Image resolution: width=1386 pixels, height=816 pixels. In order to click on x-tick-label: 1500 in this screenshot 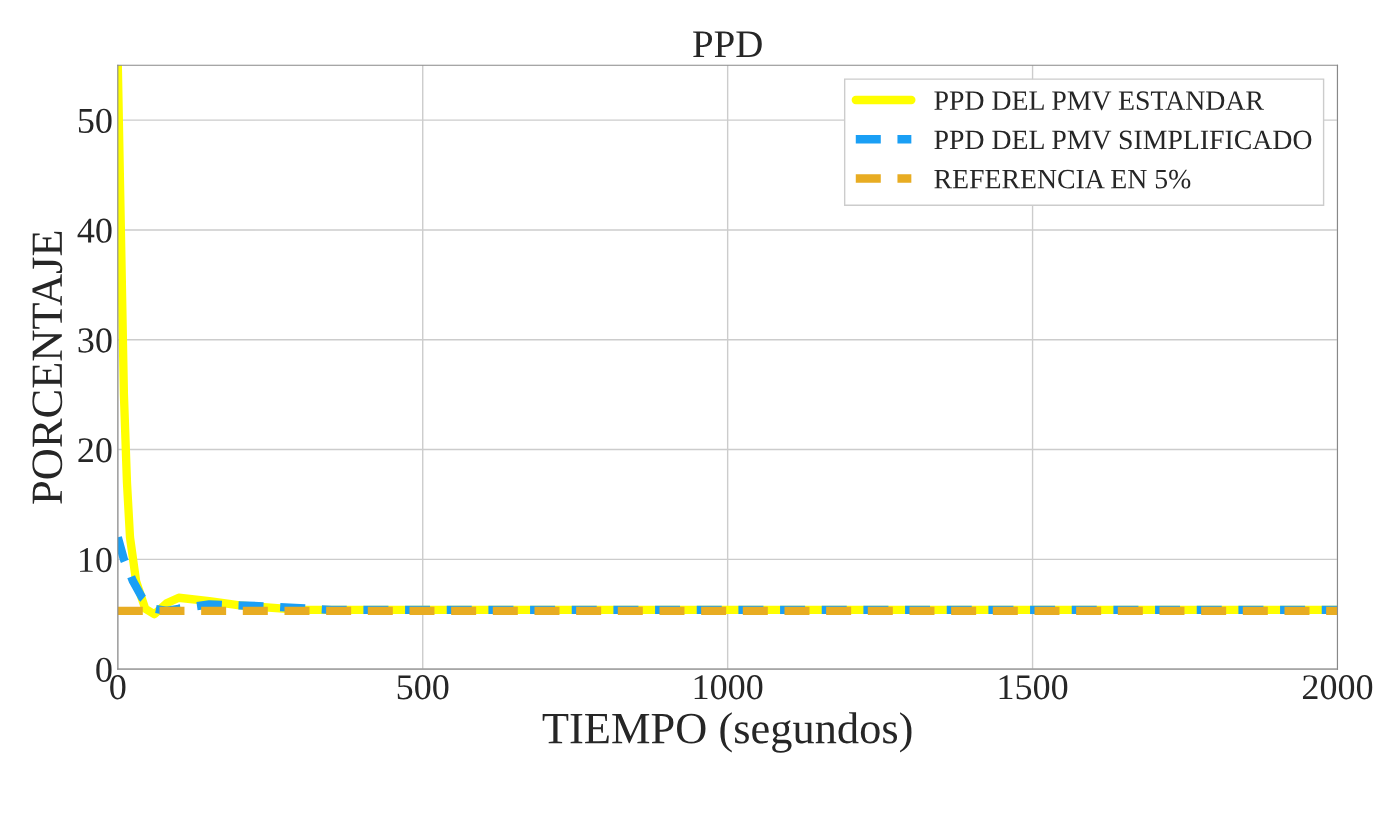, I will do `click(1033, 687)`.